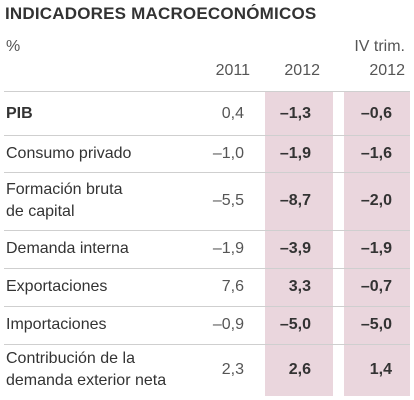 The image size is (414, 400). I want to click on row-label-line: de capital, so click(40, 211).